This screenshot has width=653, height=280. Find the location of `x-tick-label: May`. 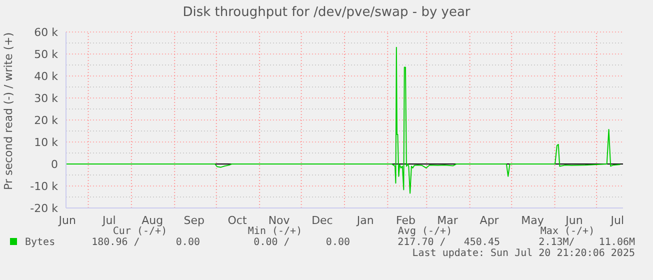

x-tick-label: May is located at coordinates (532, 220).